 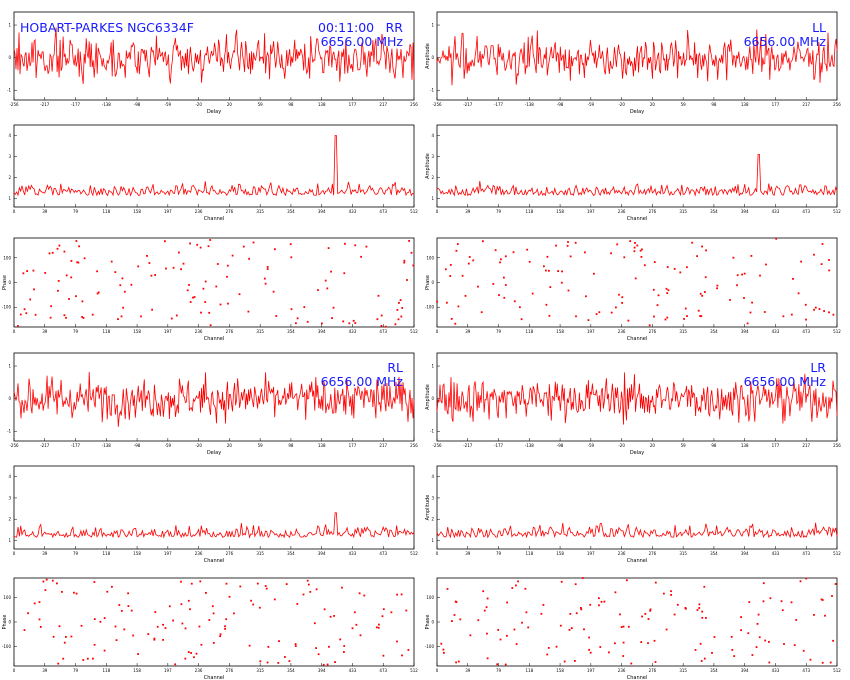 What do you see at coordinates (683, 211) in the screenshot?
I see `ll-channel-xtick-label: 315` at bounding box center [683, 211].